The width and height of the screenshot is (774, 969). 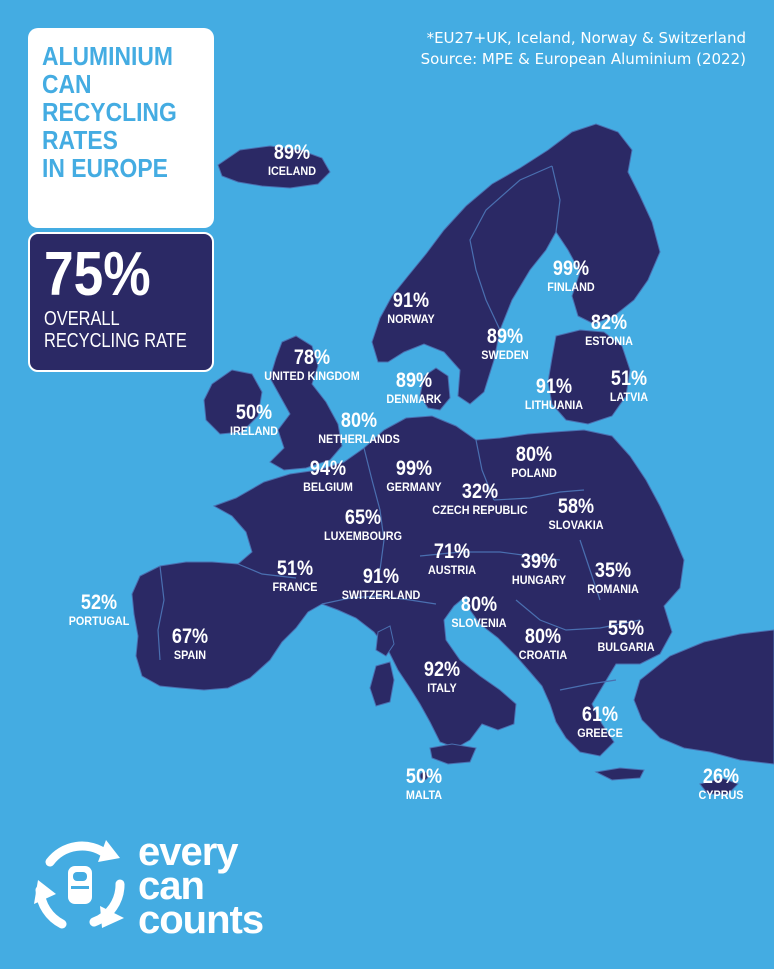 I want to click on border-balkans, so click(x=578, y=615).